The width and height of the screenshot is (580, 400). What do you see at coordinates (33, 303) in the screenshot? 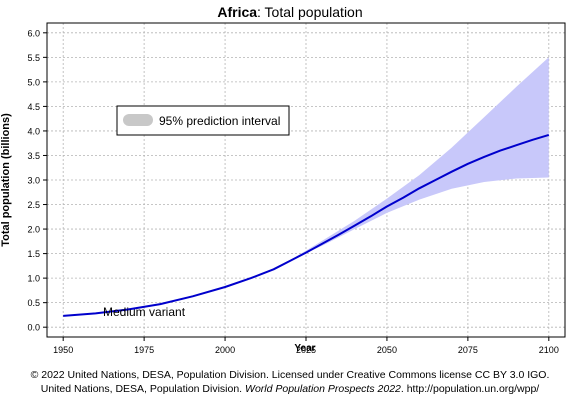
I see `y-tick-label: 0.5` at bounding box center [33, 303].